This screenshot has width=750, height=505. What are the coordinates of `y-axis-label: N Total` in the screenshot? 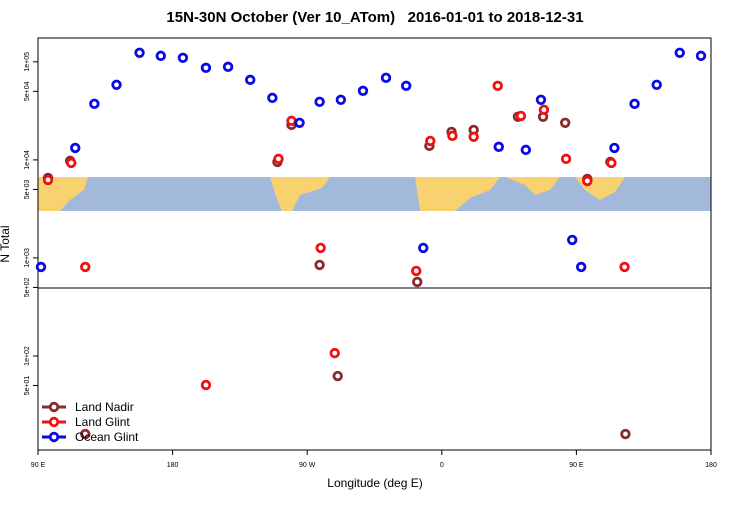 It's located at (6, 243).